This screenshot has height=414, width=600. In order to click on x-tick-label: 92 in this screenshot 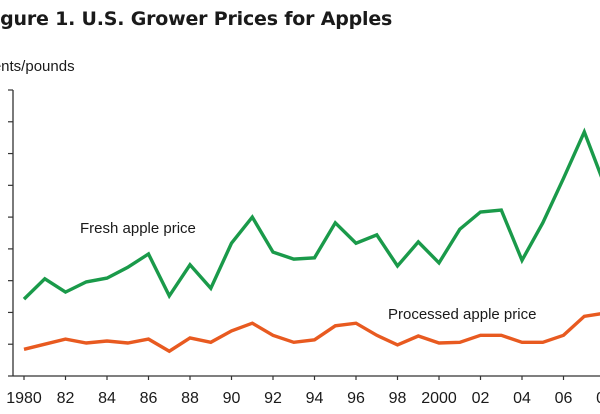, I will do `click(273, 398)`.